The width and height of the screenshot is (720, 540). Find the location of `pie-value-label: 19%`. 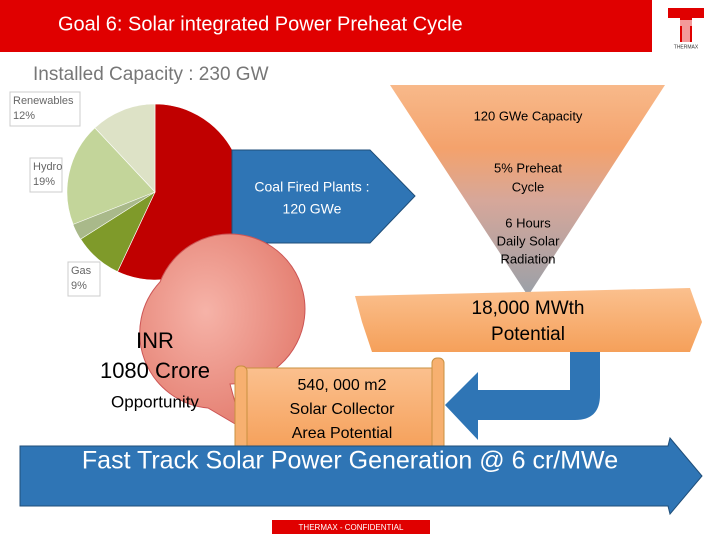

pie-value-label: 19% is located at coordinates (44, 182).